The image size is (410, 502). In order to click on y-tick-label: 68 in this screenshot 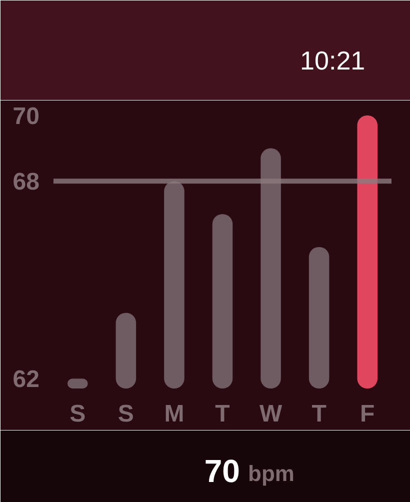, I will do `click(26, 182)`.